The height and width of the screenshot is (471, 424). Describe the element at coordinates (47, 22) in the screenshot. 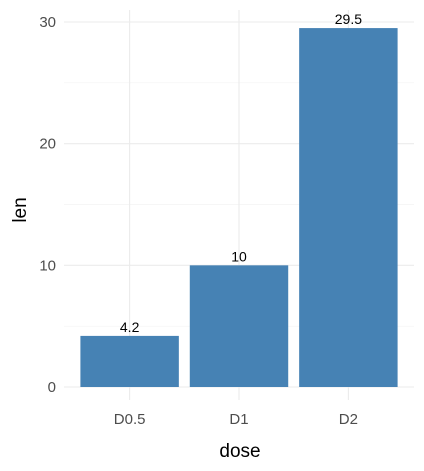

I see `y-tick-label: 30` at that location.